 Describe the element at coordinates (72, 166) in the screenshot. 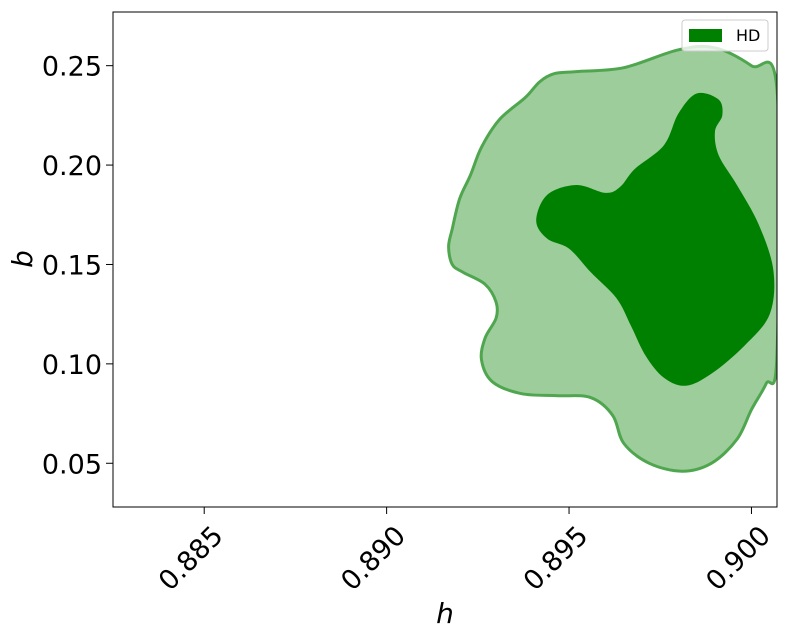

I see `y-tick-label: 0.20` at that location.